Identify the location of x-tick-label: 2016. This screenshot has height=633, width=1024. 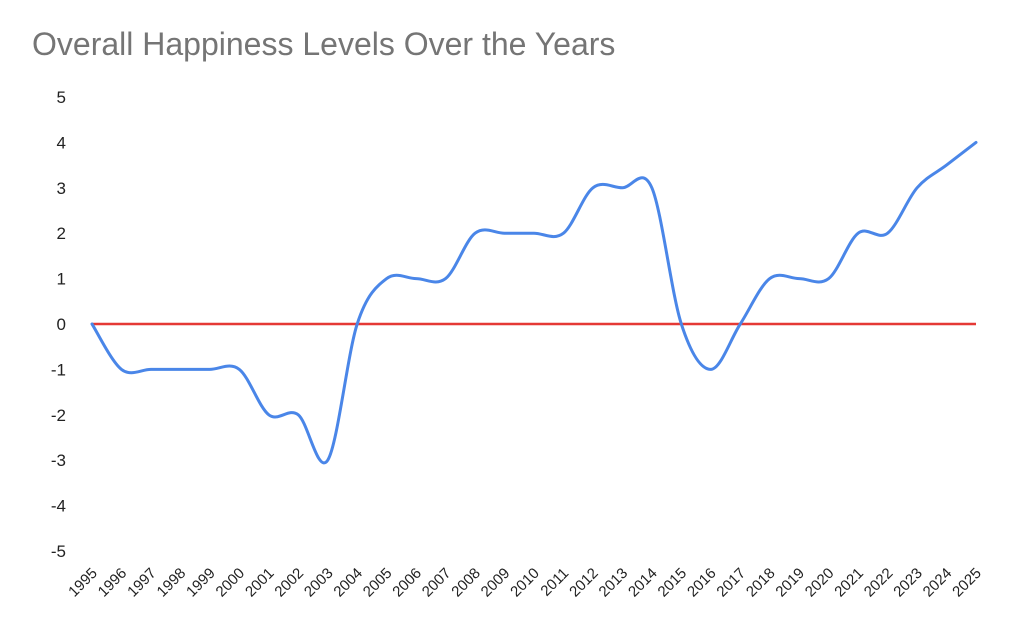
(702, 583).